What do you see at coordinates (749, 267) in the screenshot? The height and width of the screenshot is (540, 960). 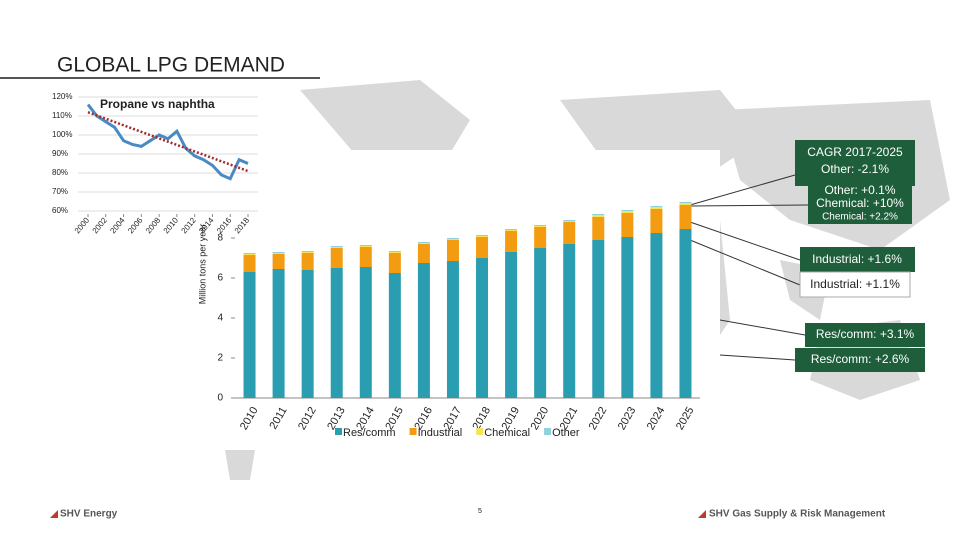 I see `leader-lines` at bounding box center [749, 267].